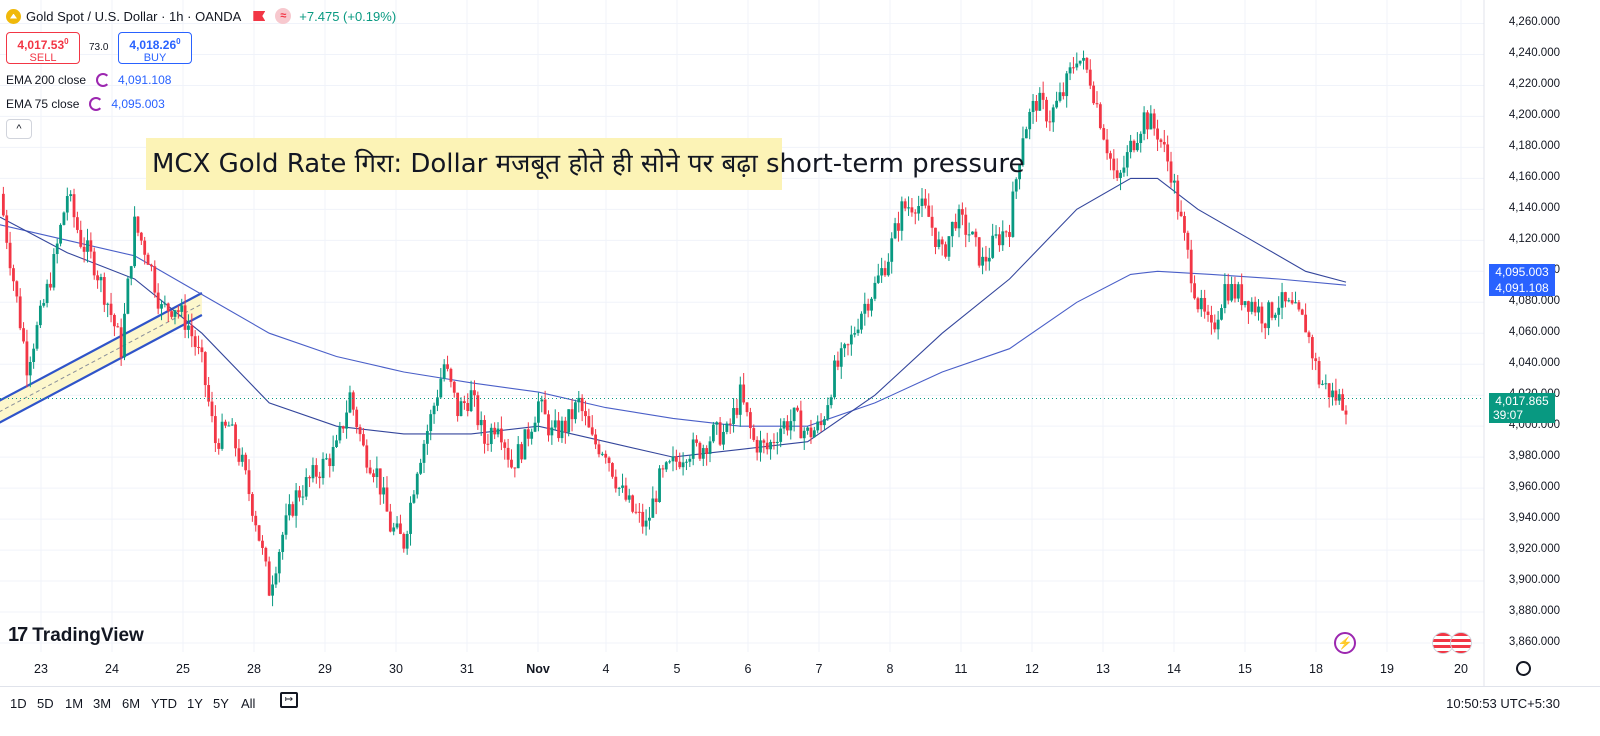 The image size is (1600, 736). I want to click on wave-icon: ≈, so click(283, 16).